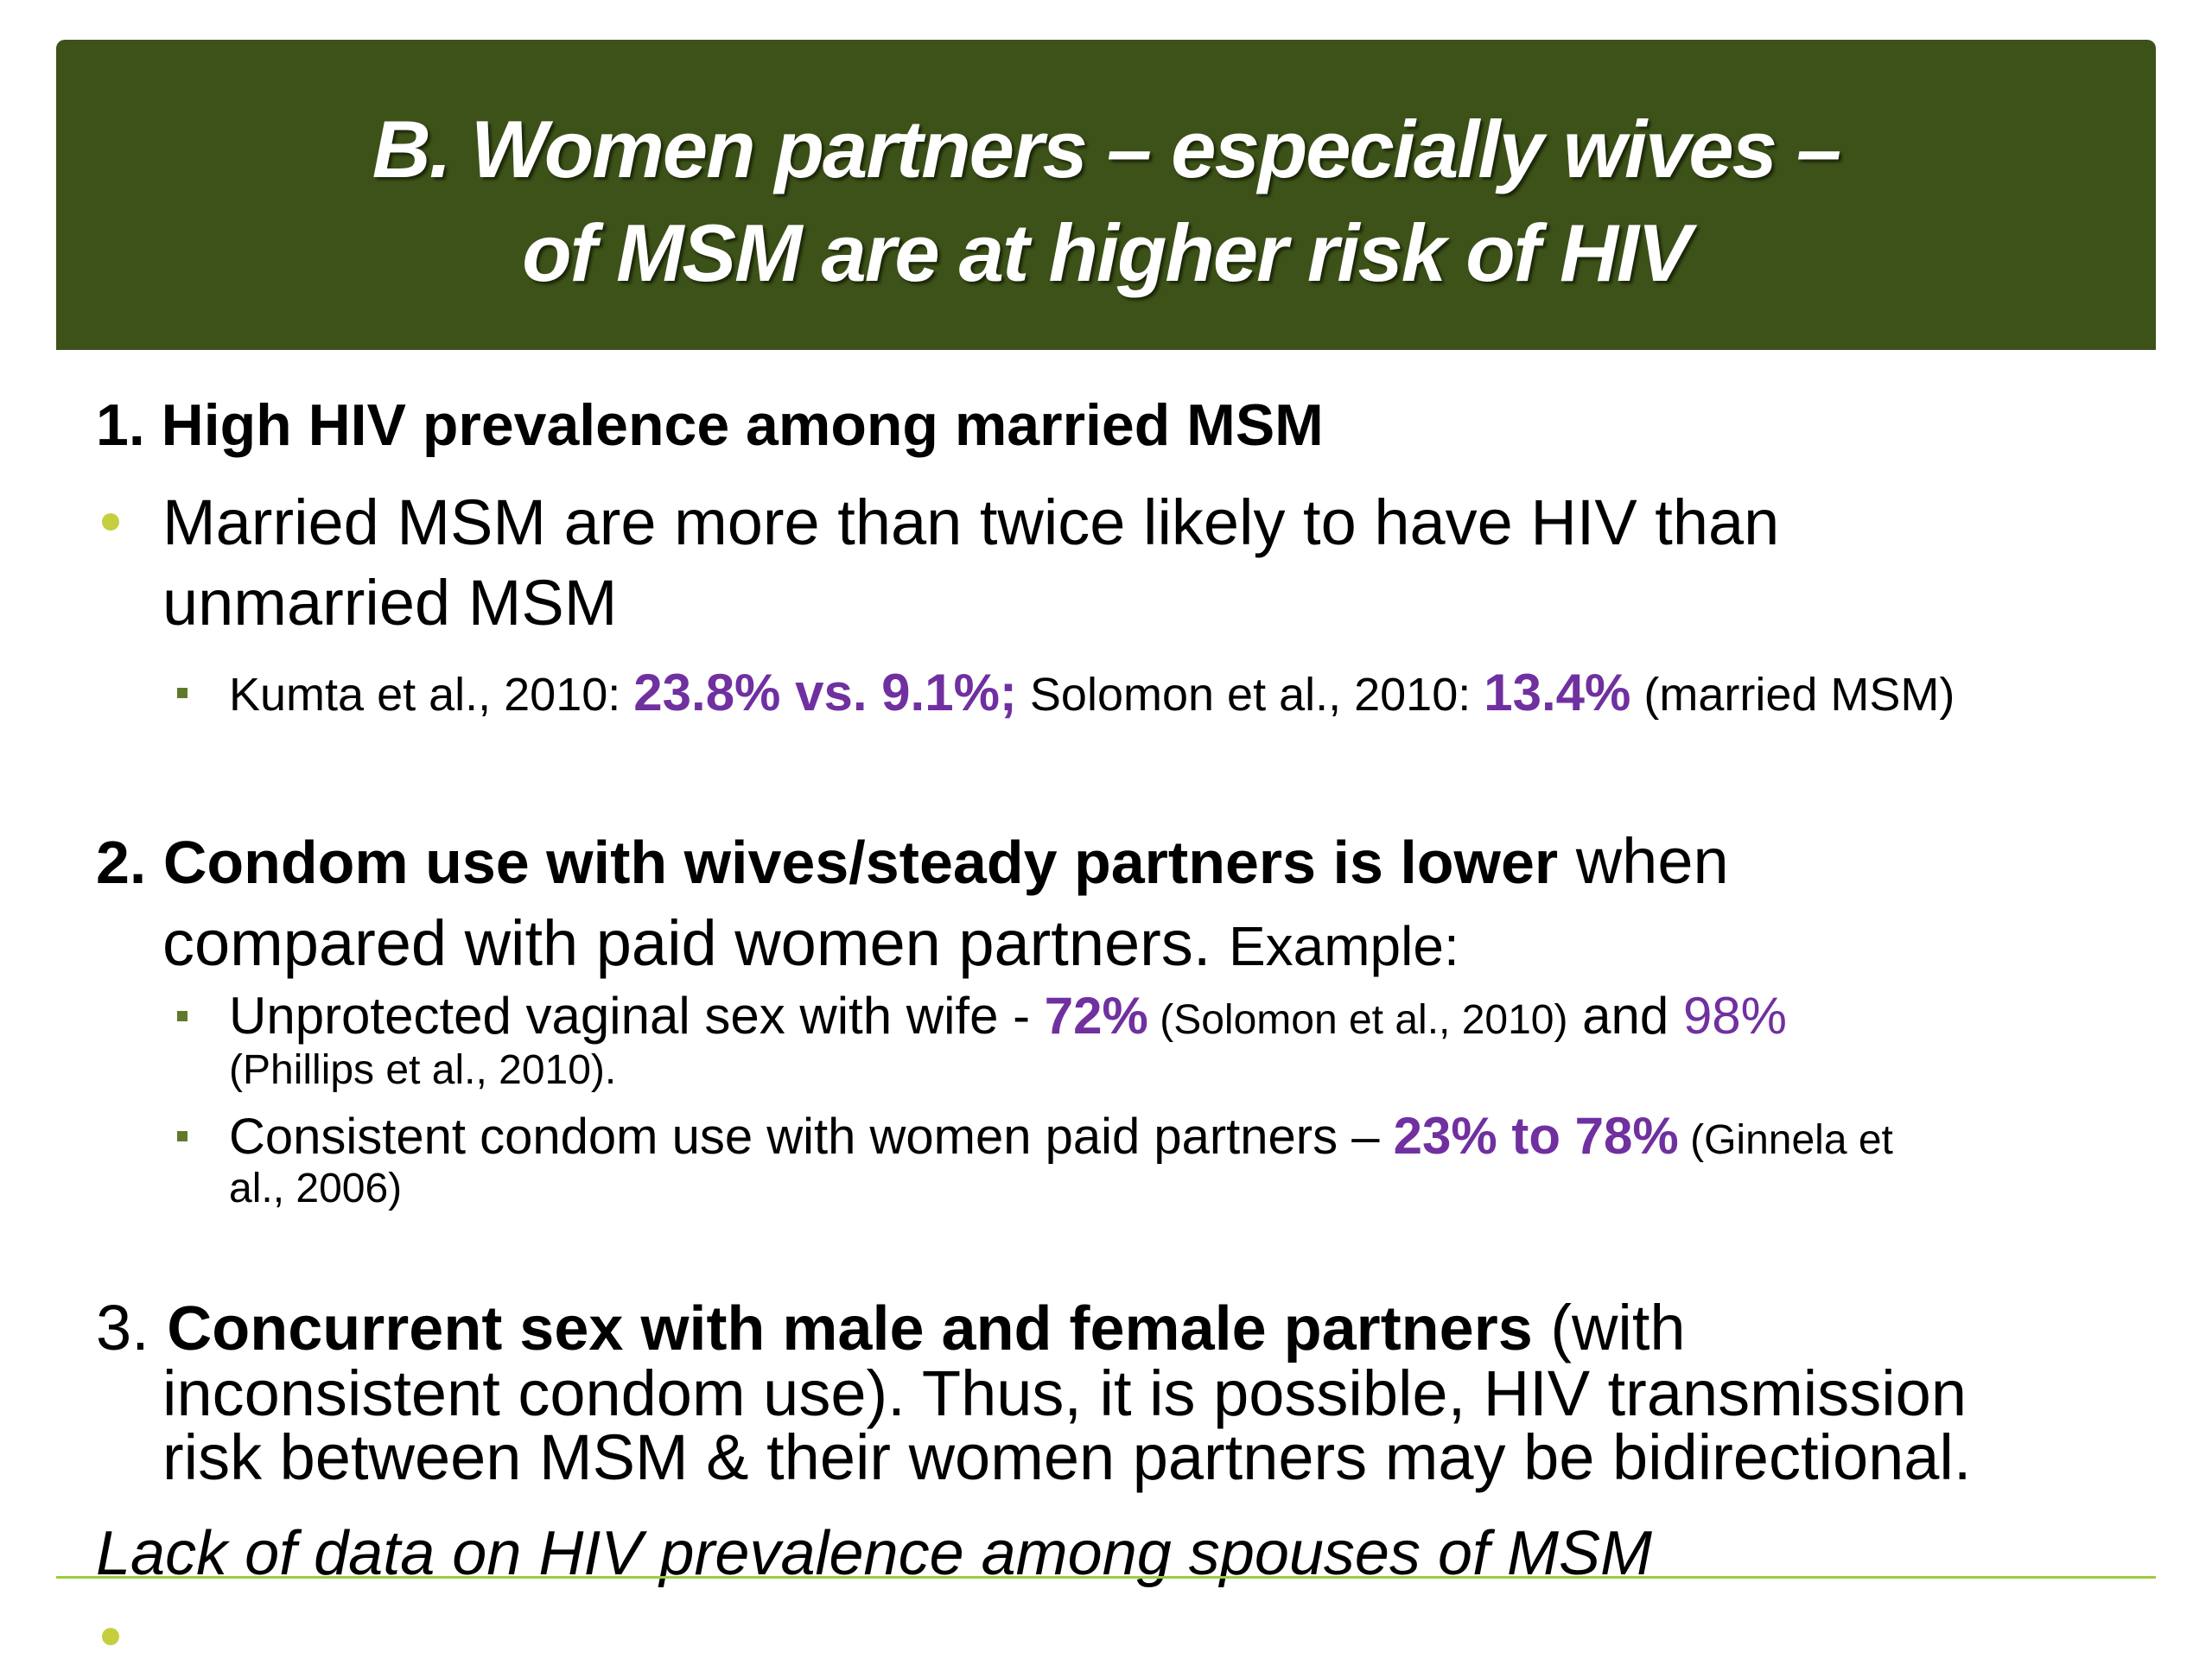 Image resolution: width=2212 pixels, height=1659 pixels. I want to click on text: (with, so click(1609, 1327).